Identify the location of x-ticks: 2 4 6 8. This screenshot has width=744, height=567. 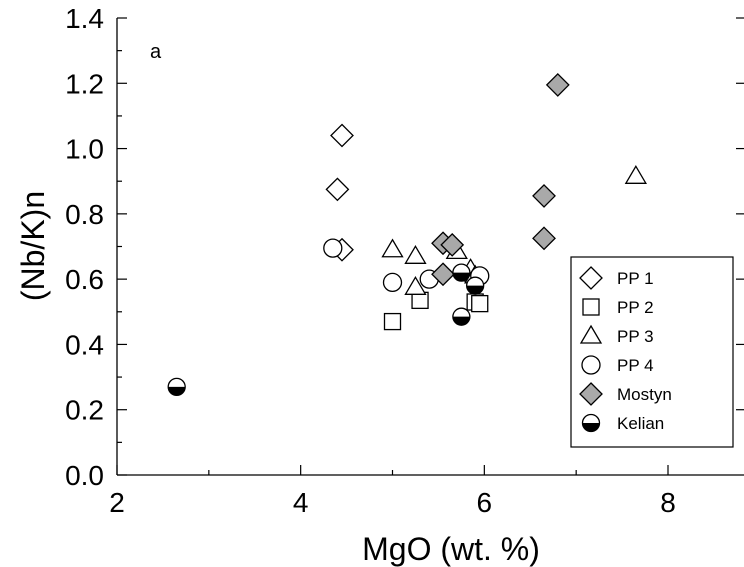
(392, 491).